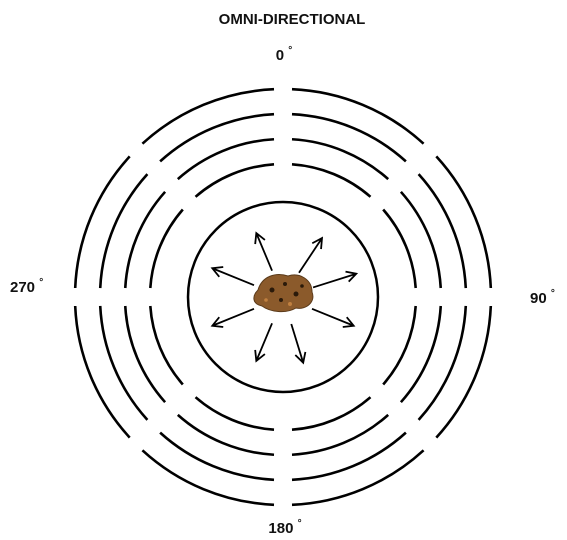 The image size is (567, 540). I want to click on direction-label: 270 °, so click(26, 286).